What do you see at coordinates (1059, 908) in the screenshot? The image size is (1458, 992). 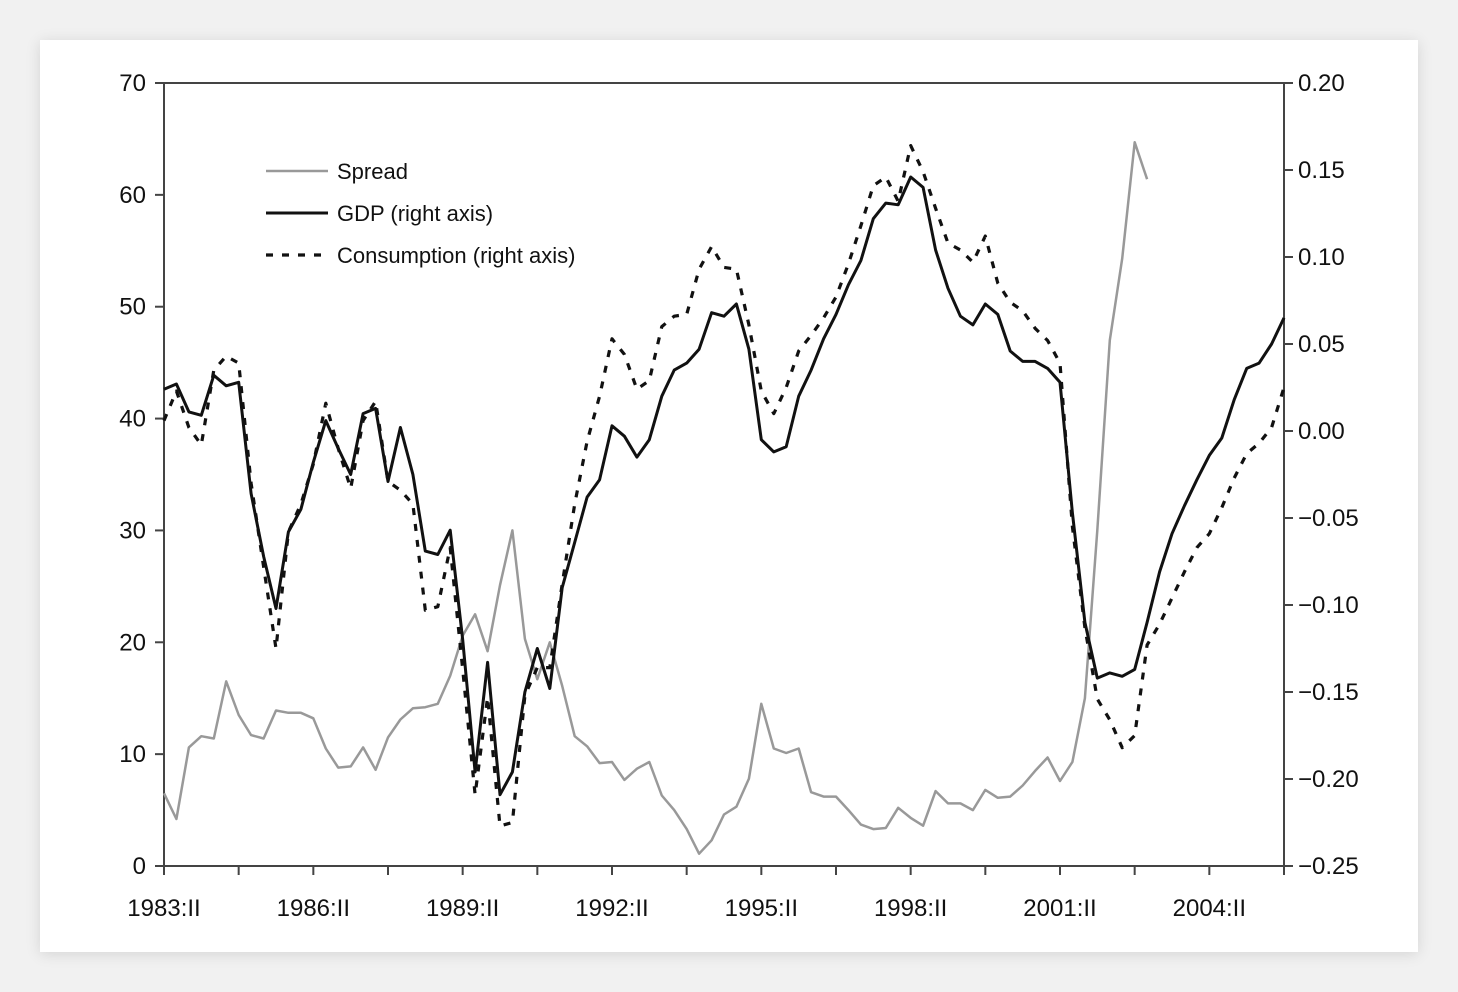 I see `x-tick-label: 2001:II` at bounding box center [1059, 908].